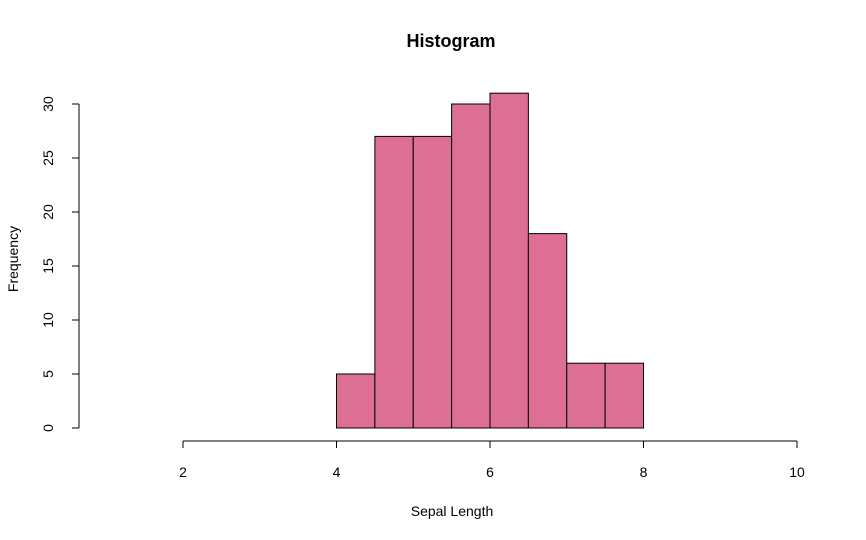 Image resolution: width=866 pixels, height=540 pixels. Describe the element at coordinates (183, 472) in the screenshot. I see `x-tick-label: 2` at that location.